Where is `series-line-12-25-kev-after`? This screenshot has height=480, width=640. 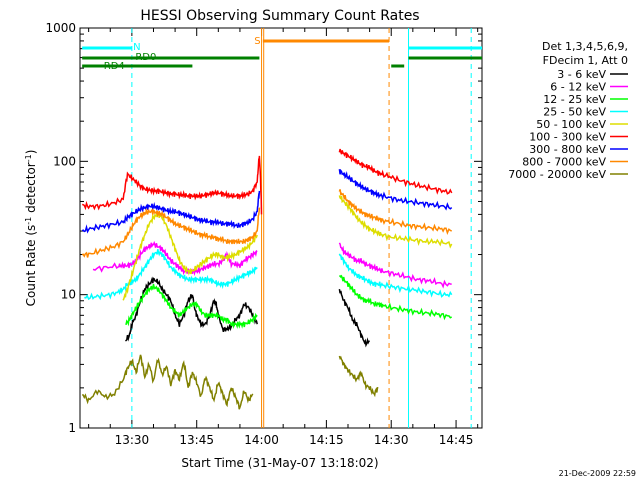
series-line-12-25-kev-after is located at coordinates (395, 297).